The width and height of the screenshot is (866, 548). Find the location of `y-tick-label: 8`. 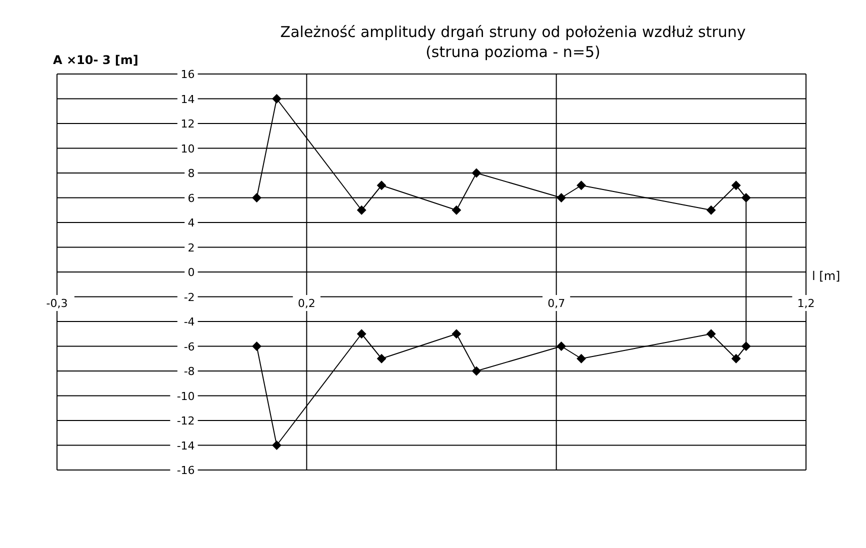

y-tick-label: 8 is located at coordinates (191, 173).